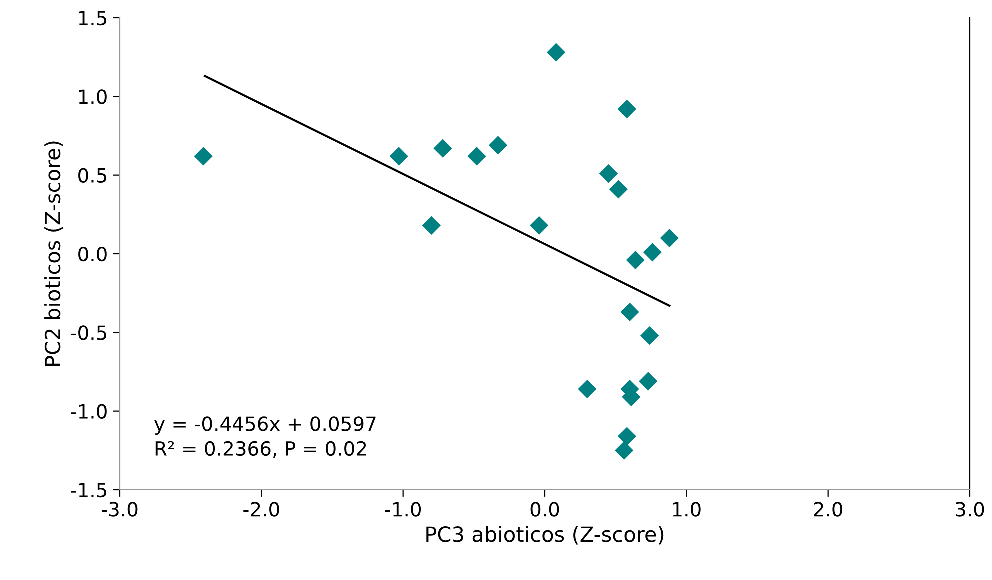 Image resolution: width=992 pixels, height=580 pixels. What do you see at coordinates (89, 411) in the screenshot?
I see `y-tick-label: -1.0` at bounding box center [89, 411].